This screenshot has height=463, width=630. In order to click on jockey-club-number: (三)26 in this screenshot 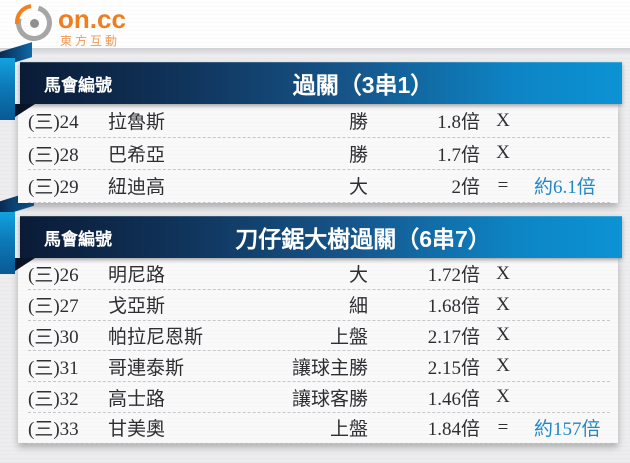, I will do `click(53, 276)`.